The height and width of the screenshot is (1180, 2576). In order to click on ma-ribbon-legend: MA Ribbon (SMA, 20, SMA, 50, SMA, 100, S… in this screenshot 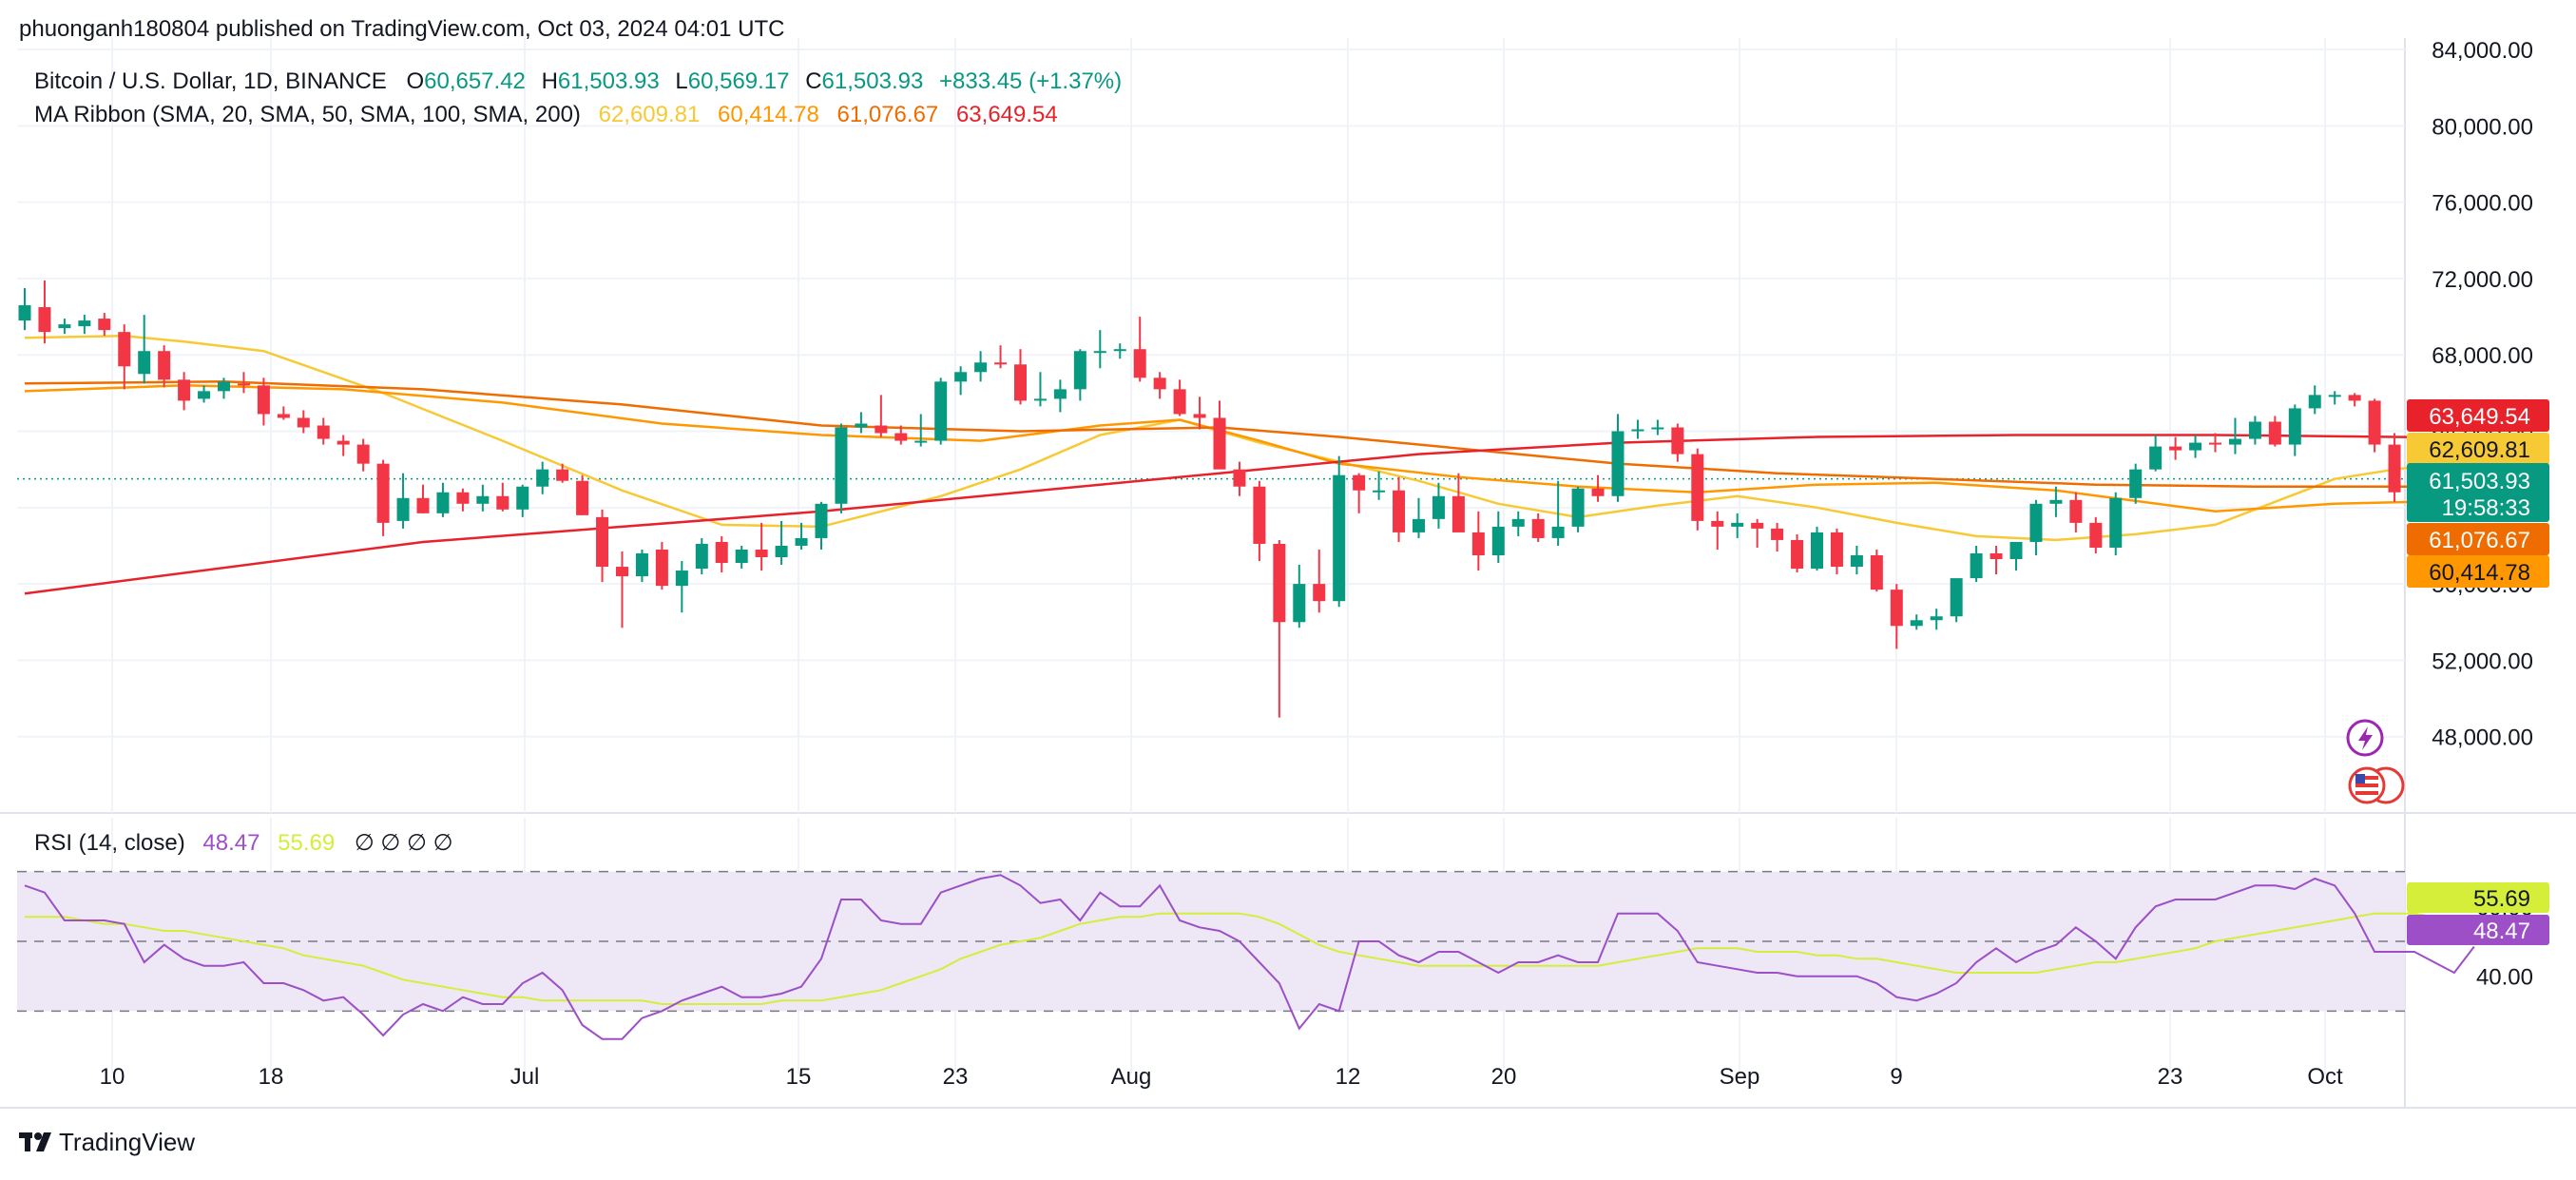, I will do `click(546, 114)`.